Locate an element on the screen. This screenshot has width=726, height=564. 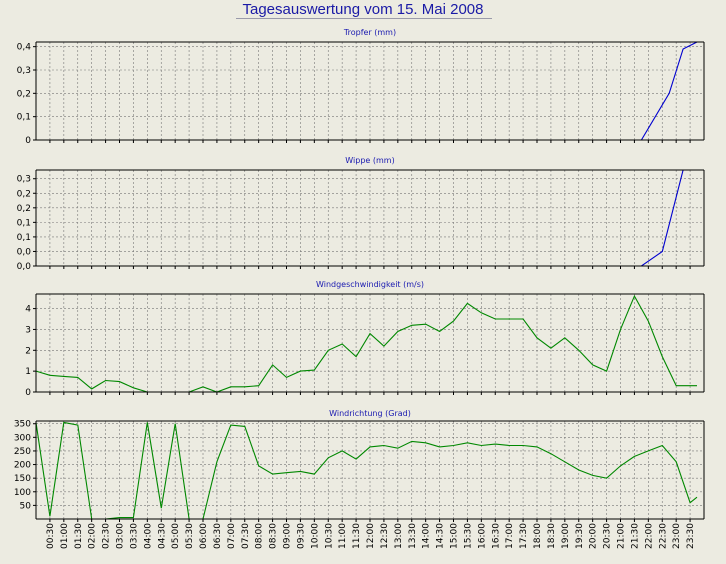
x-tick-label: 07:00 is located at coordinates (232, 536).